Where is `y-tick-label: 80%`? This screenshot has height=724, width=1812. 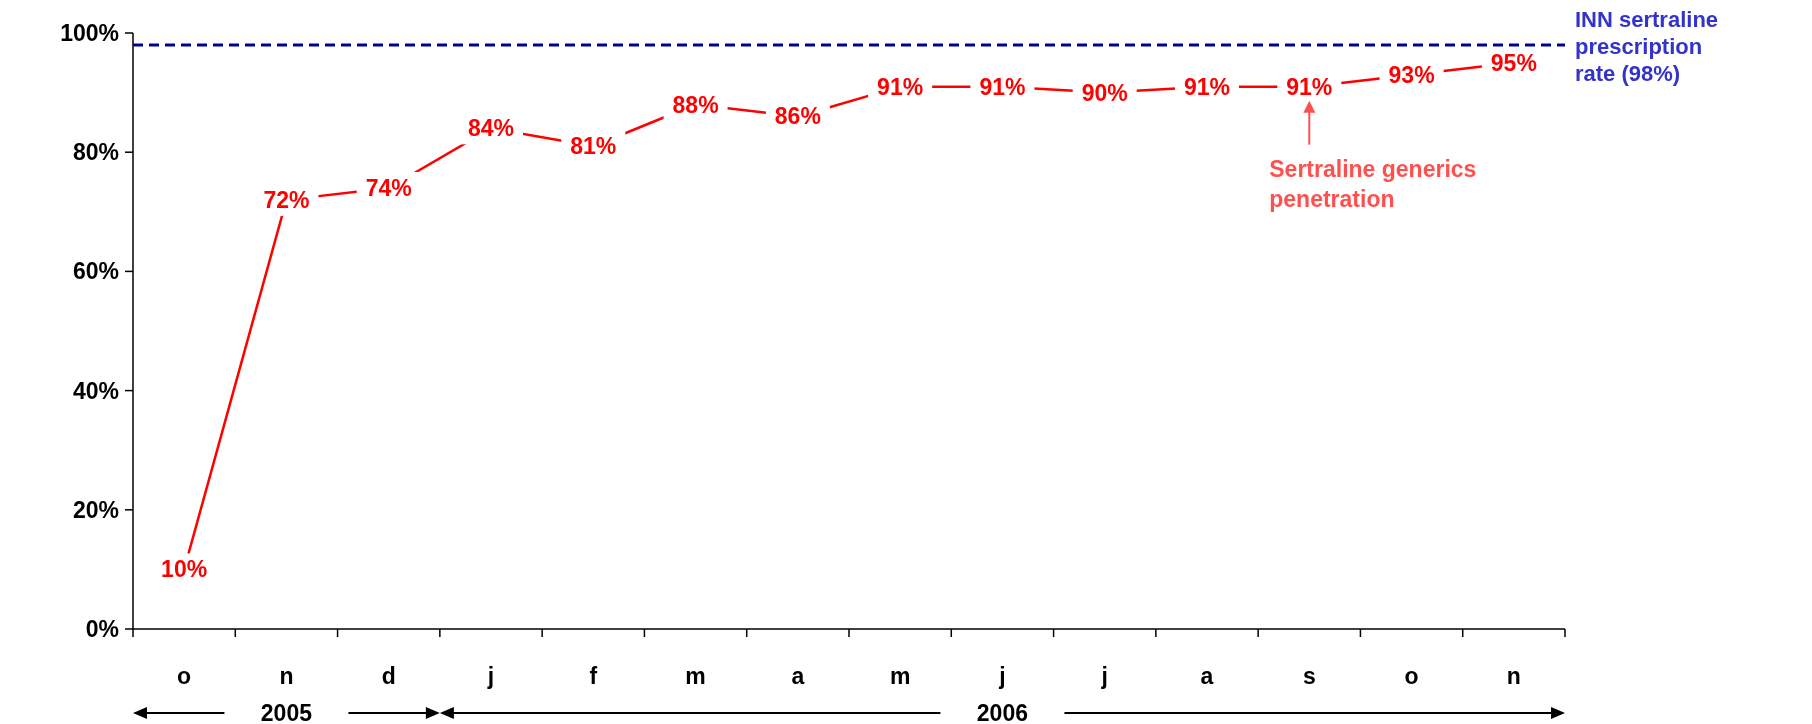 y-tick-label: 80% is located at coordinates (95, 152).